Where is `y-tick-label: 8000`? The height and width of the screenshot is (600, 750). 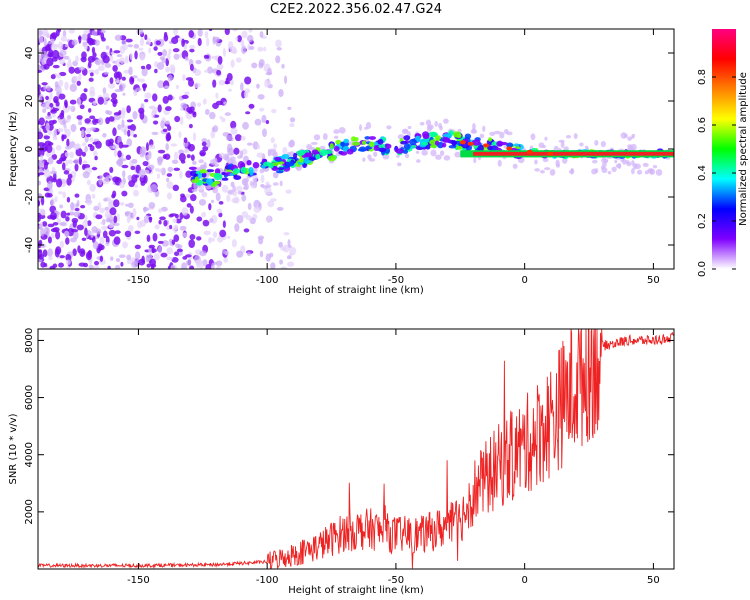 y-tick-label: 8000 is located at coordinates (29, 340).